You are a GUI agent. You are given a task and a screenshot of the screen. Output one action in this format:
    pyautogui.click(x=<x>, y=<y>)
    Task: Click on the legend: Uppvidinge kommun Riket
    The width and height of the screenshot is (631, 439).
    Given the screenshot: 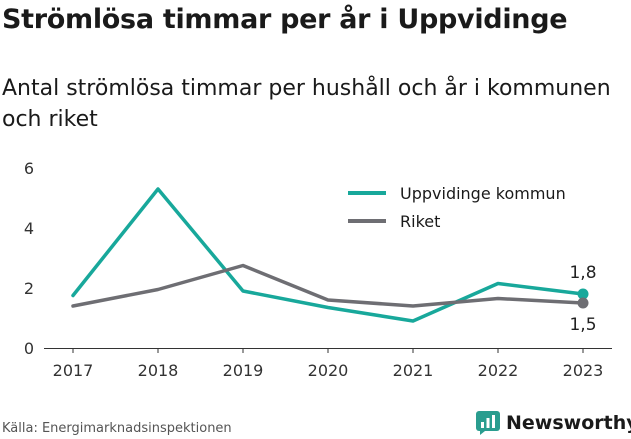 What is the action you would take?
    pyautogui.click(x=473, y=205)
    